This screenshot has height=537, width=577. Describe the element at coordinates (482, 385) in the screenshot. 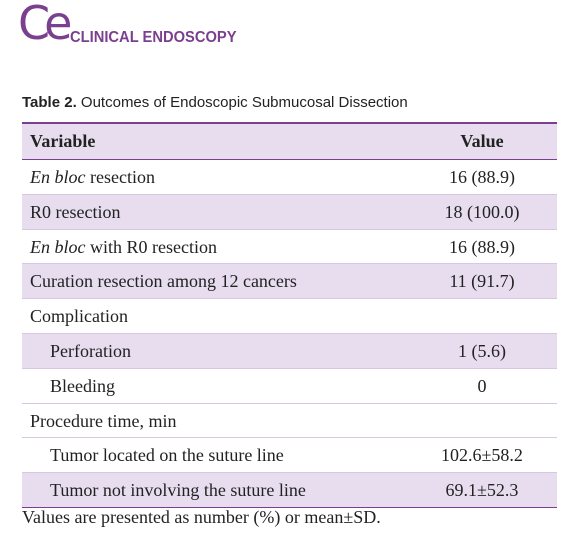

I see `value-cell: 0` at that location.